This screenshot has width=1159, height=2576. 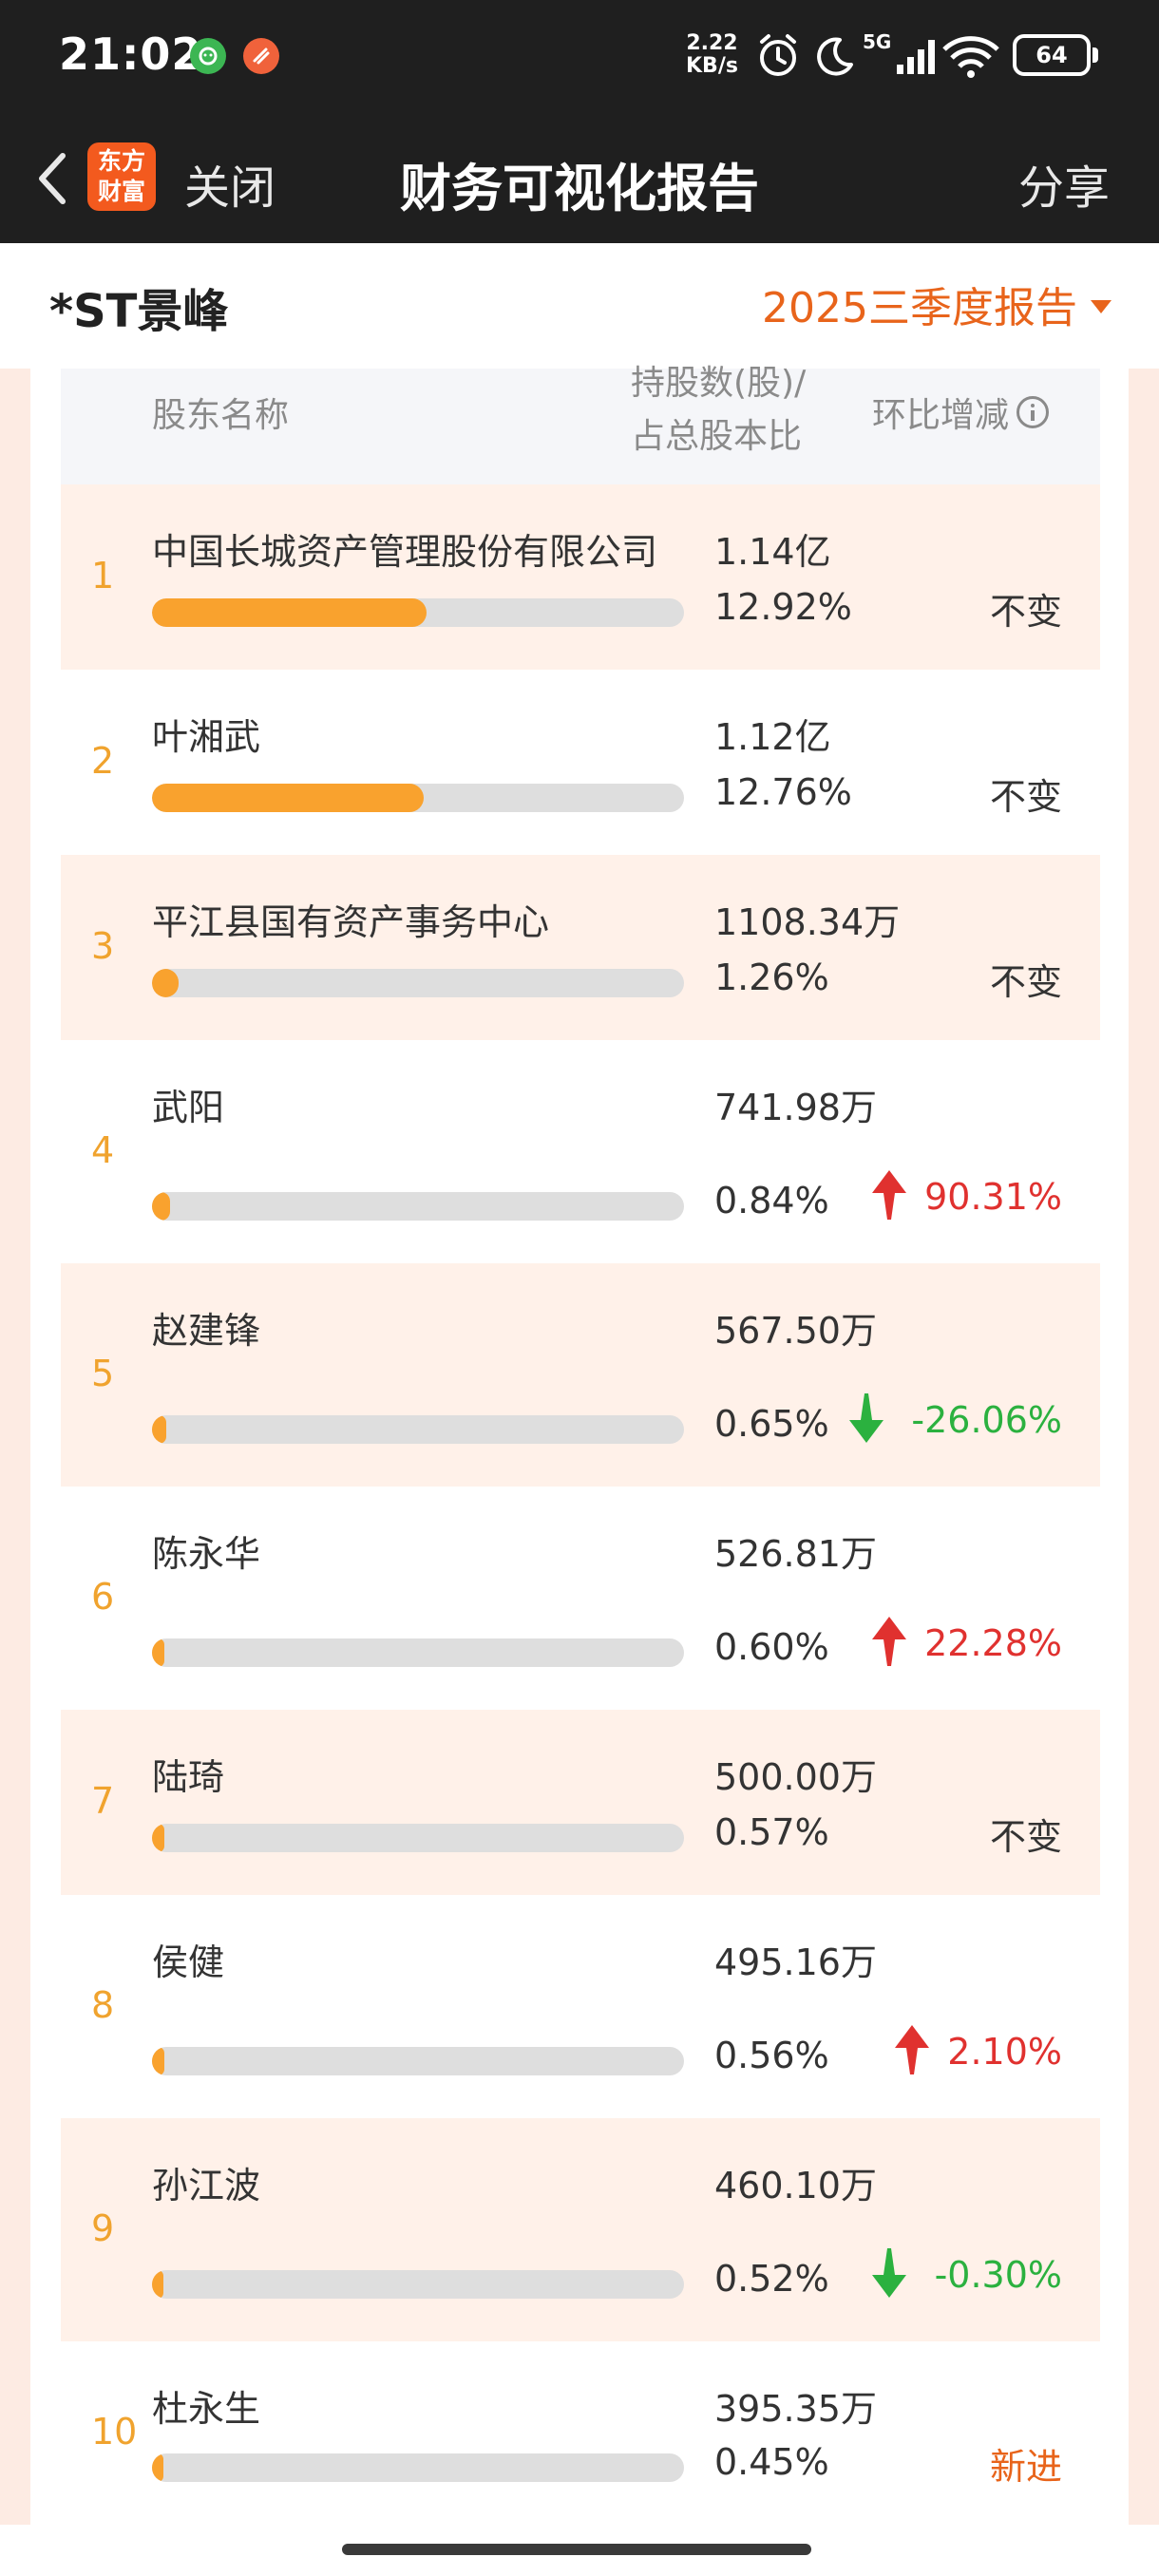 I want to click on change-value: 2.10%, so click(x=1004, y=2052).